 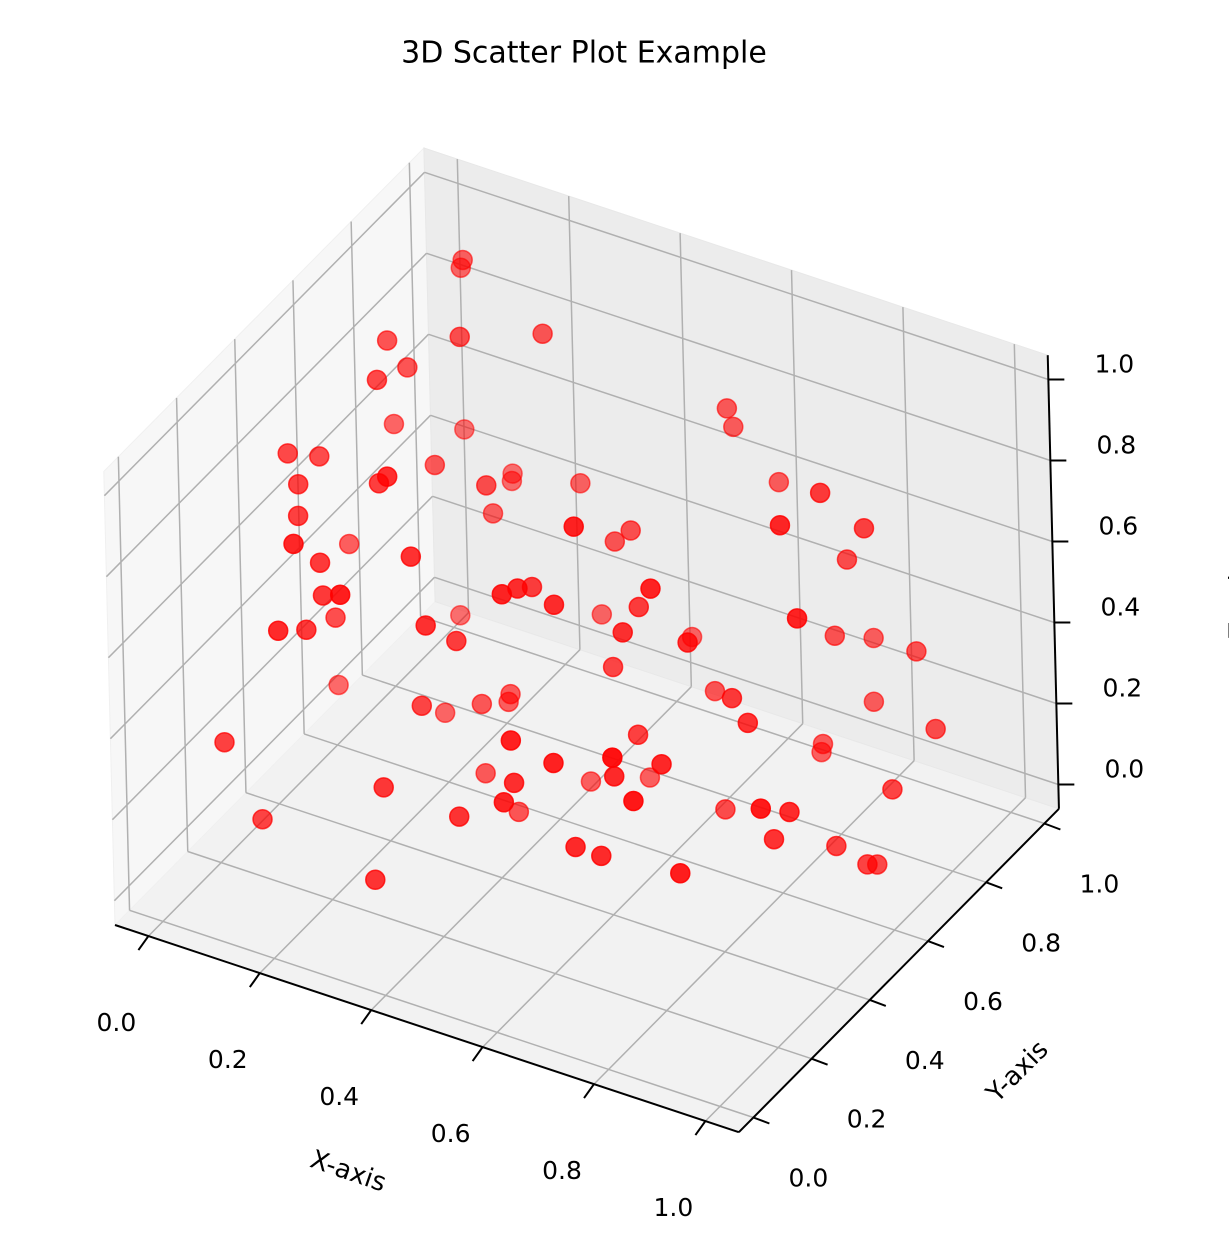 What do you see at coordinates (1227, 600) in the screenshot?
I see `z-axis-label: Z-axis` at bounding box center [1227, 600].